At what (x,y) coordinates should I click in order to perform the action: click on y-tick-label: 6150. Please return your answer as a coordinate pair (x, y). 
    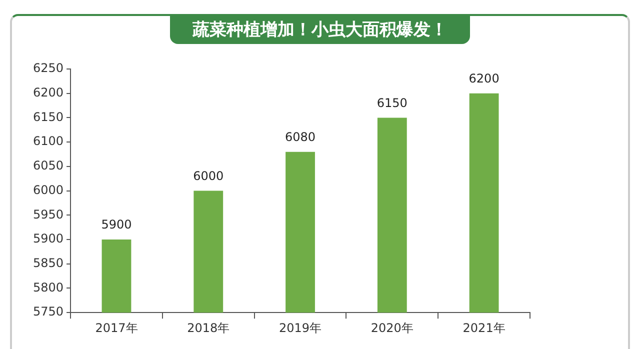
    Looking at the image, I should click on (48, 117).